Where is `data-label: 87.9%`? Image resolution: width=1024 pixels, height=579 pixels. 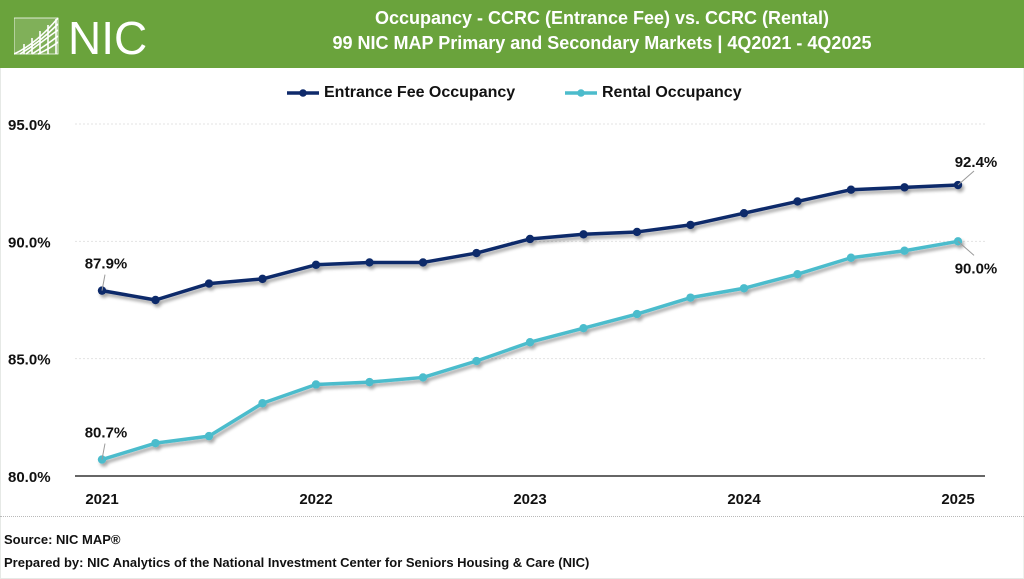
data-label: 87.9% is located at coordinates (106, 264).